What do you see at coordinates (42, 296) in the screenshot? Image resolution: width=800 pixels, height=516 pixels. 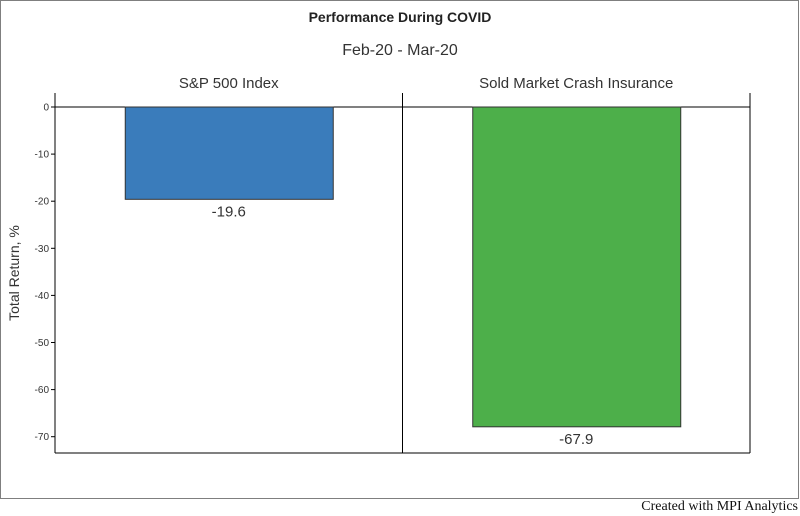 I see `y-tick-label: -40` at bounding box center [42, 296].